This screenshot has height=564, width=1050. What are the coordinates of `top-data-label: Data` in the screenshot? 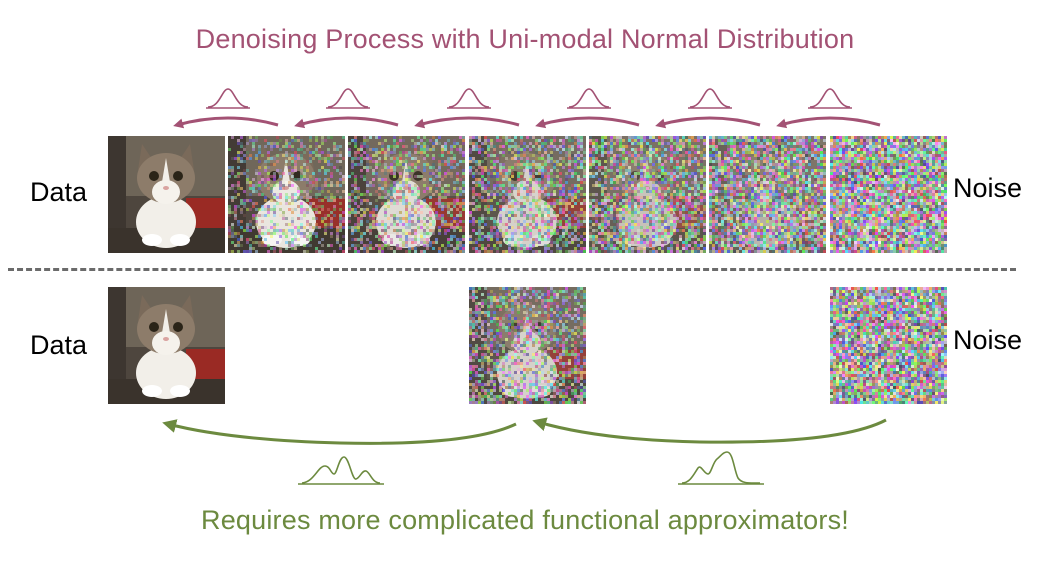 It's located at (59, 192).